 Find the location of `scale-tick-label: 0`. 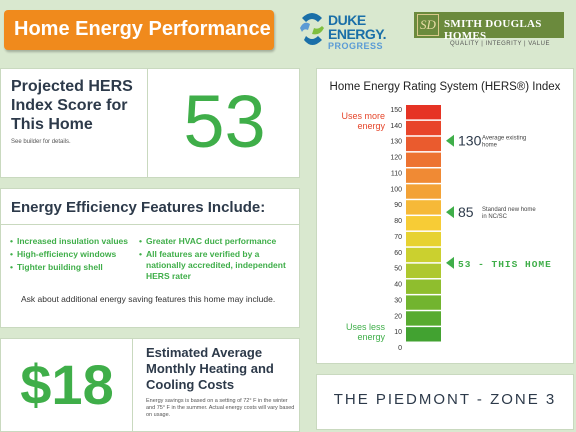

scale-tick-label: 0 is located at coordinates (400, 348).